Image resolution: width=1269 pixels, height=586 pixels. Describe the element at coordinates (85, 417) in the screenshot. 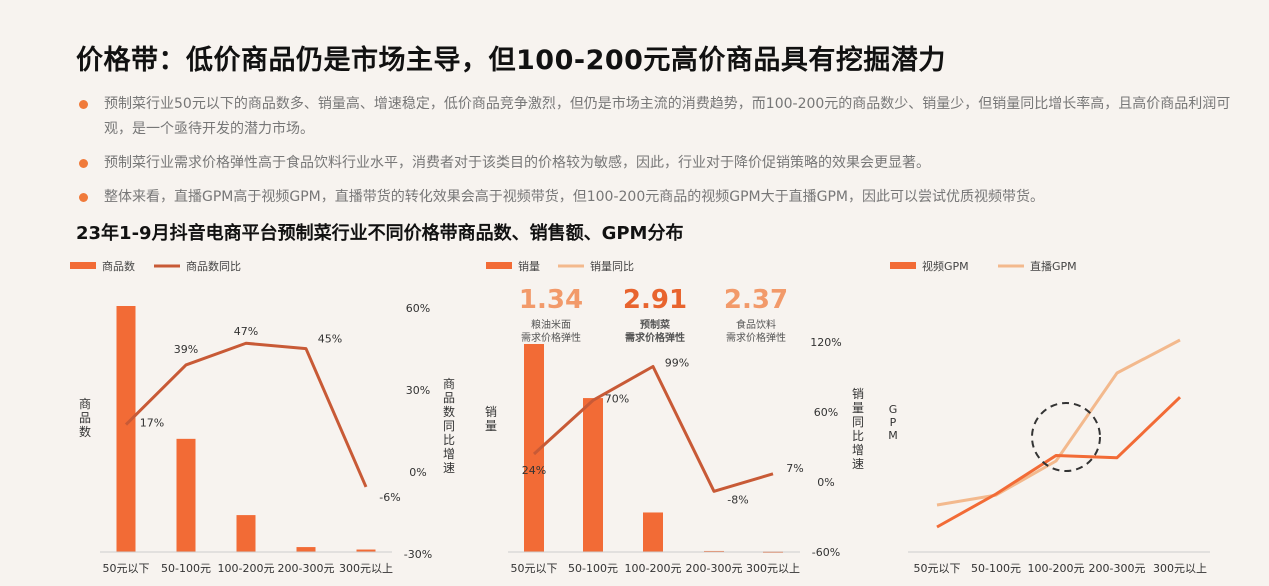

I see `y-axis-label: 商品数` at that location.